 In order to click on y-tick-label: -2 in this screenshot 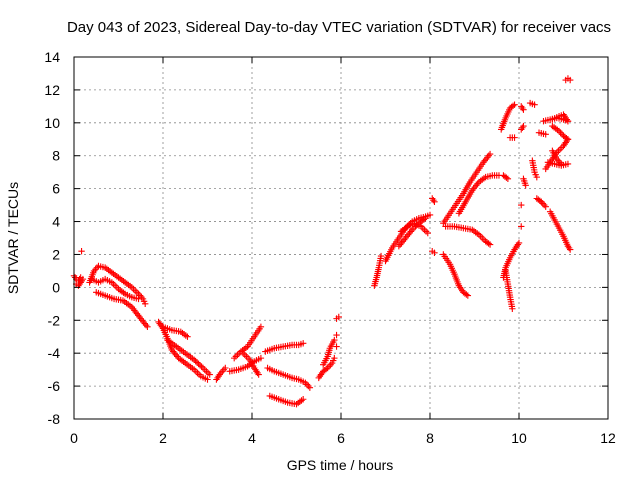, I will do `click(54, 320)`.